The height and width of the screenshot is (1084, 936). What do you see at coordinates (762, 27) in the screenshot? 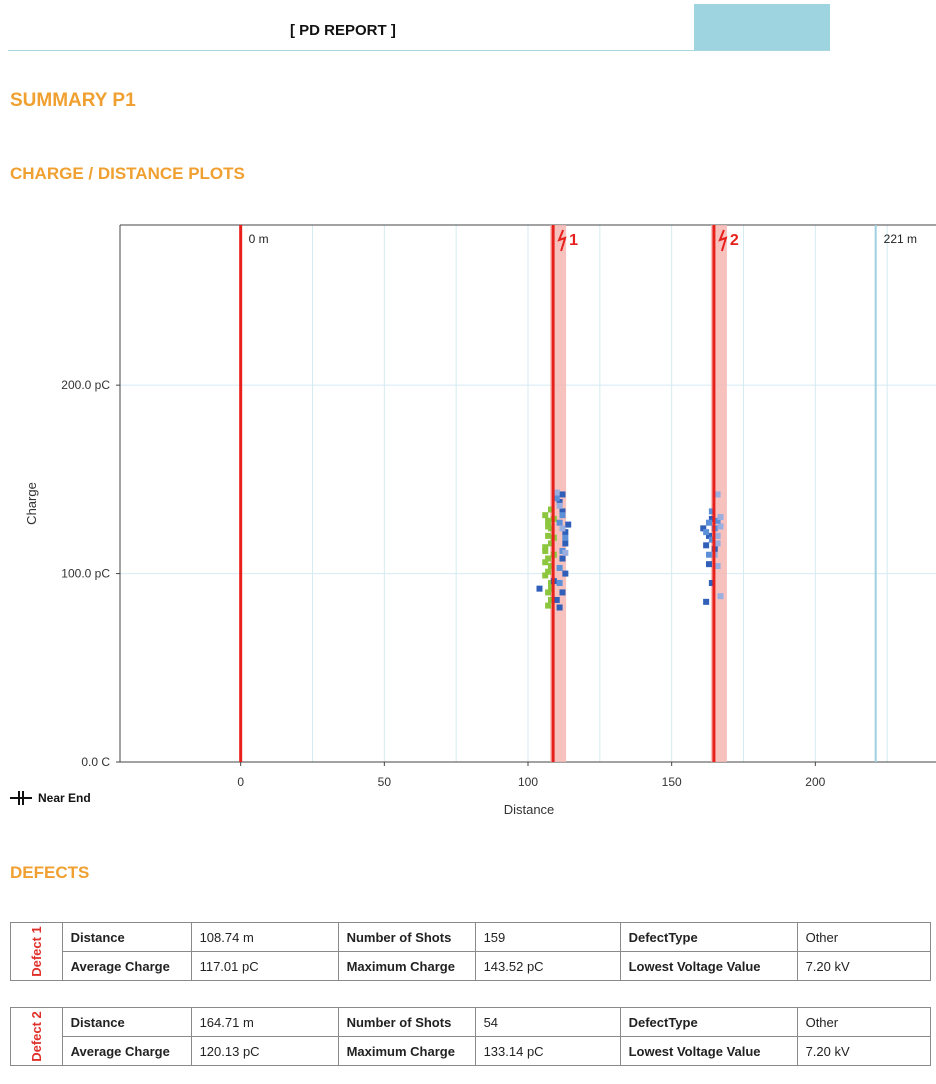
I see `header-color-block` at bounding box center [762, 27].